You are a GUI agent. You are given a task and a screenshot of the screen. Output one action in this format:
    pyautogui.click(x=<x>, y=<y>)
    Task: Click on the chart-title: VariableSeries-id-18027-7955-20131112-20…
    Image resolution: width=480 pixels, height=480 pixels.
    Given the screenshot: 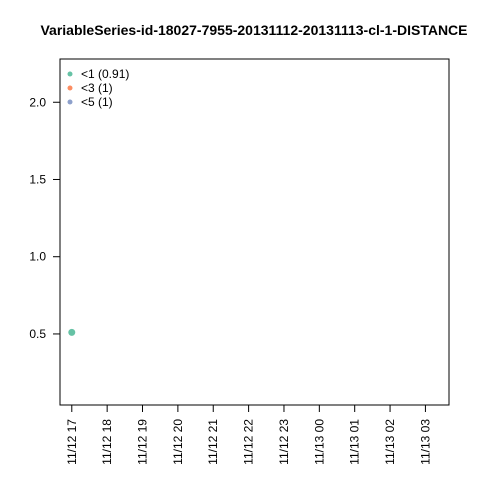 What is the action you would take?
    pyautogui.click(x=253, y=30)
    